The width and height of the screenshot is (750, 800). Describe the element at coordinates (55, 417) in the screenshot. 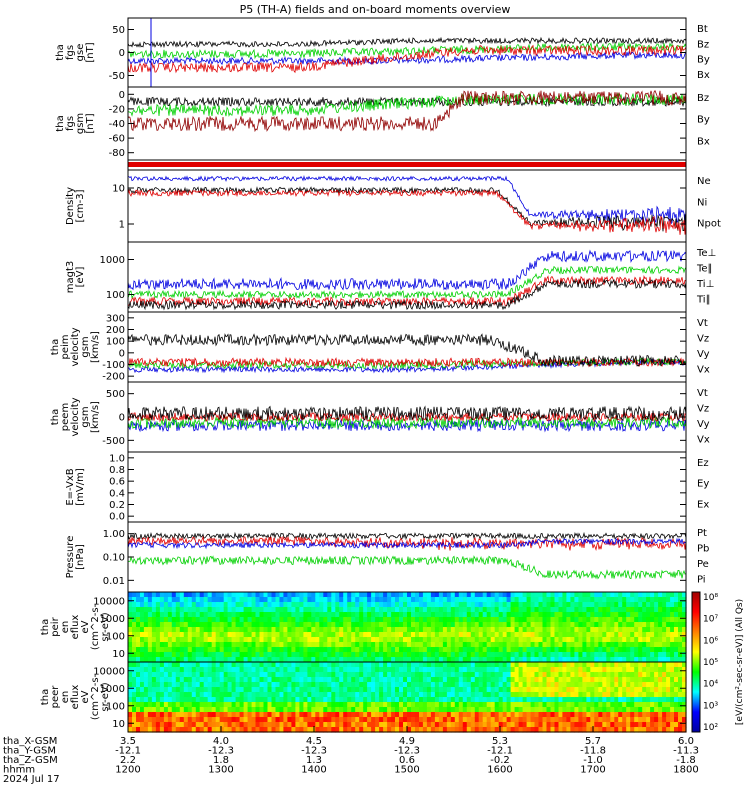

I see `ylabel: tha` at that location.